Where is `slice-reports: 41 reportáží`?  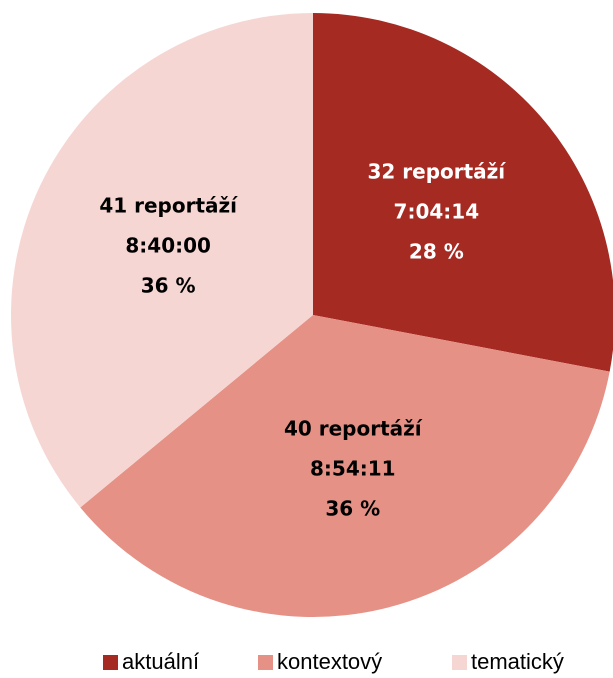
slice-reports: 41 reportáží is located at coordinates (168, 205).